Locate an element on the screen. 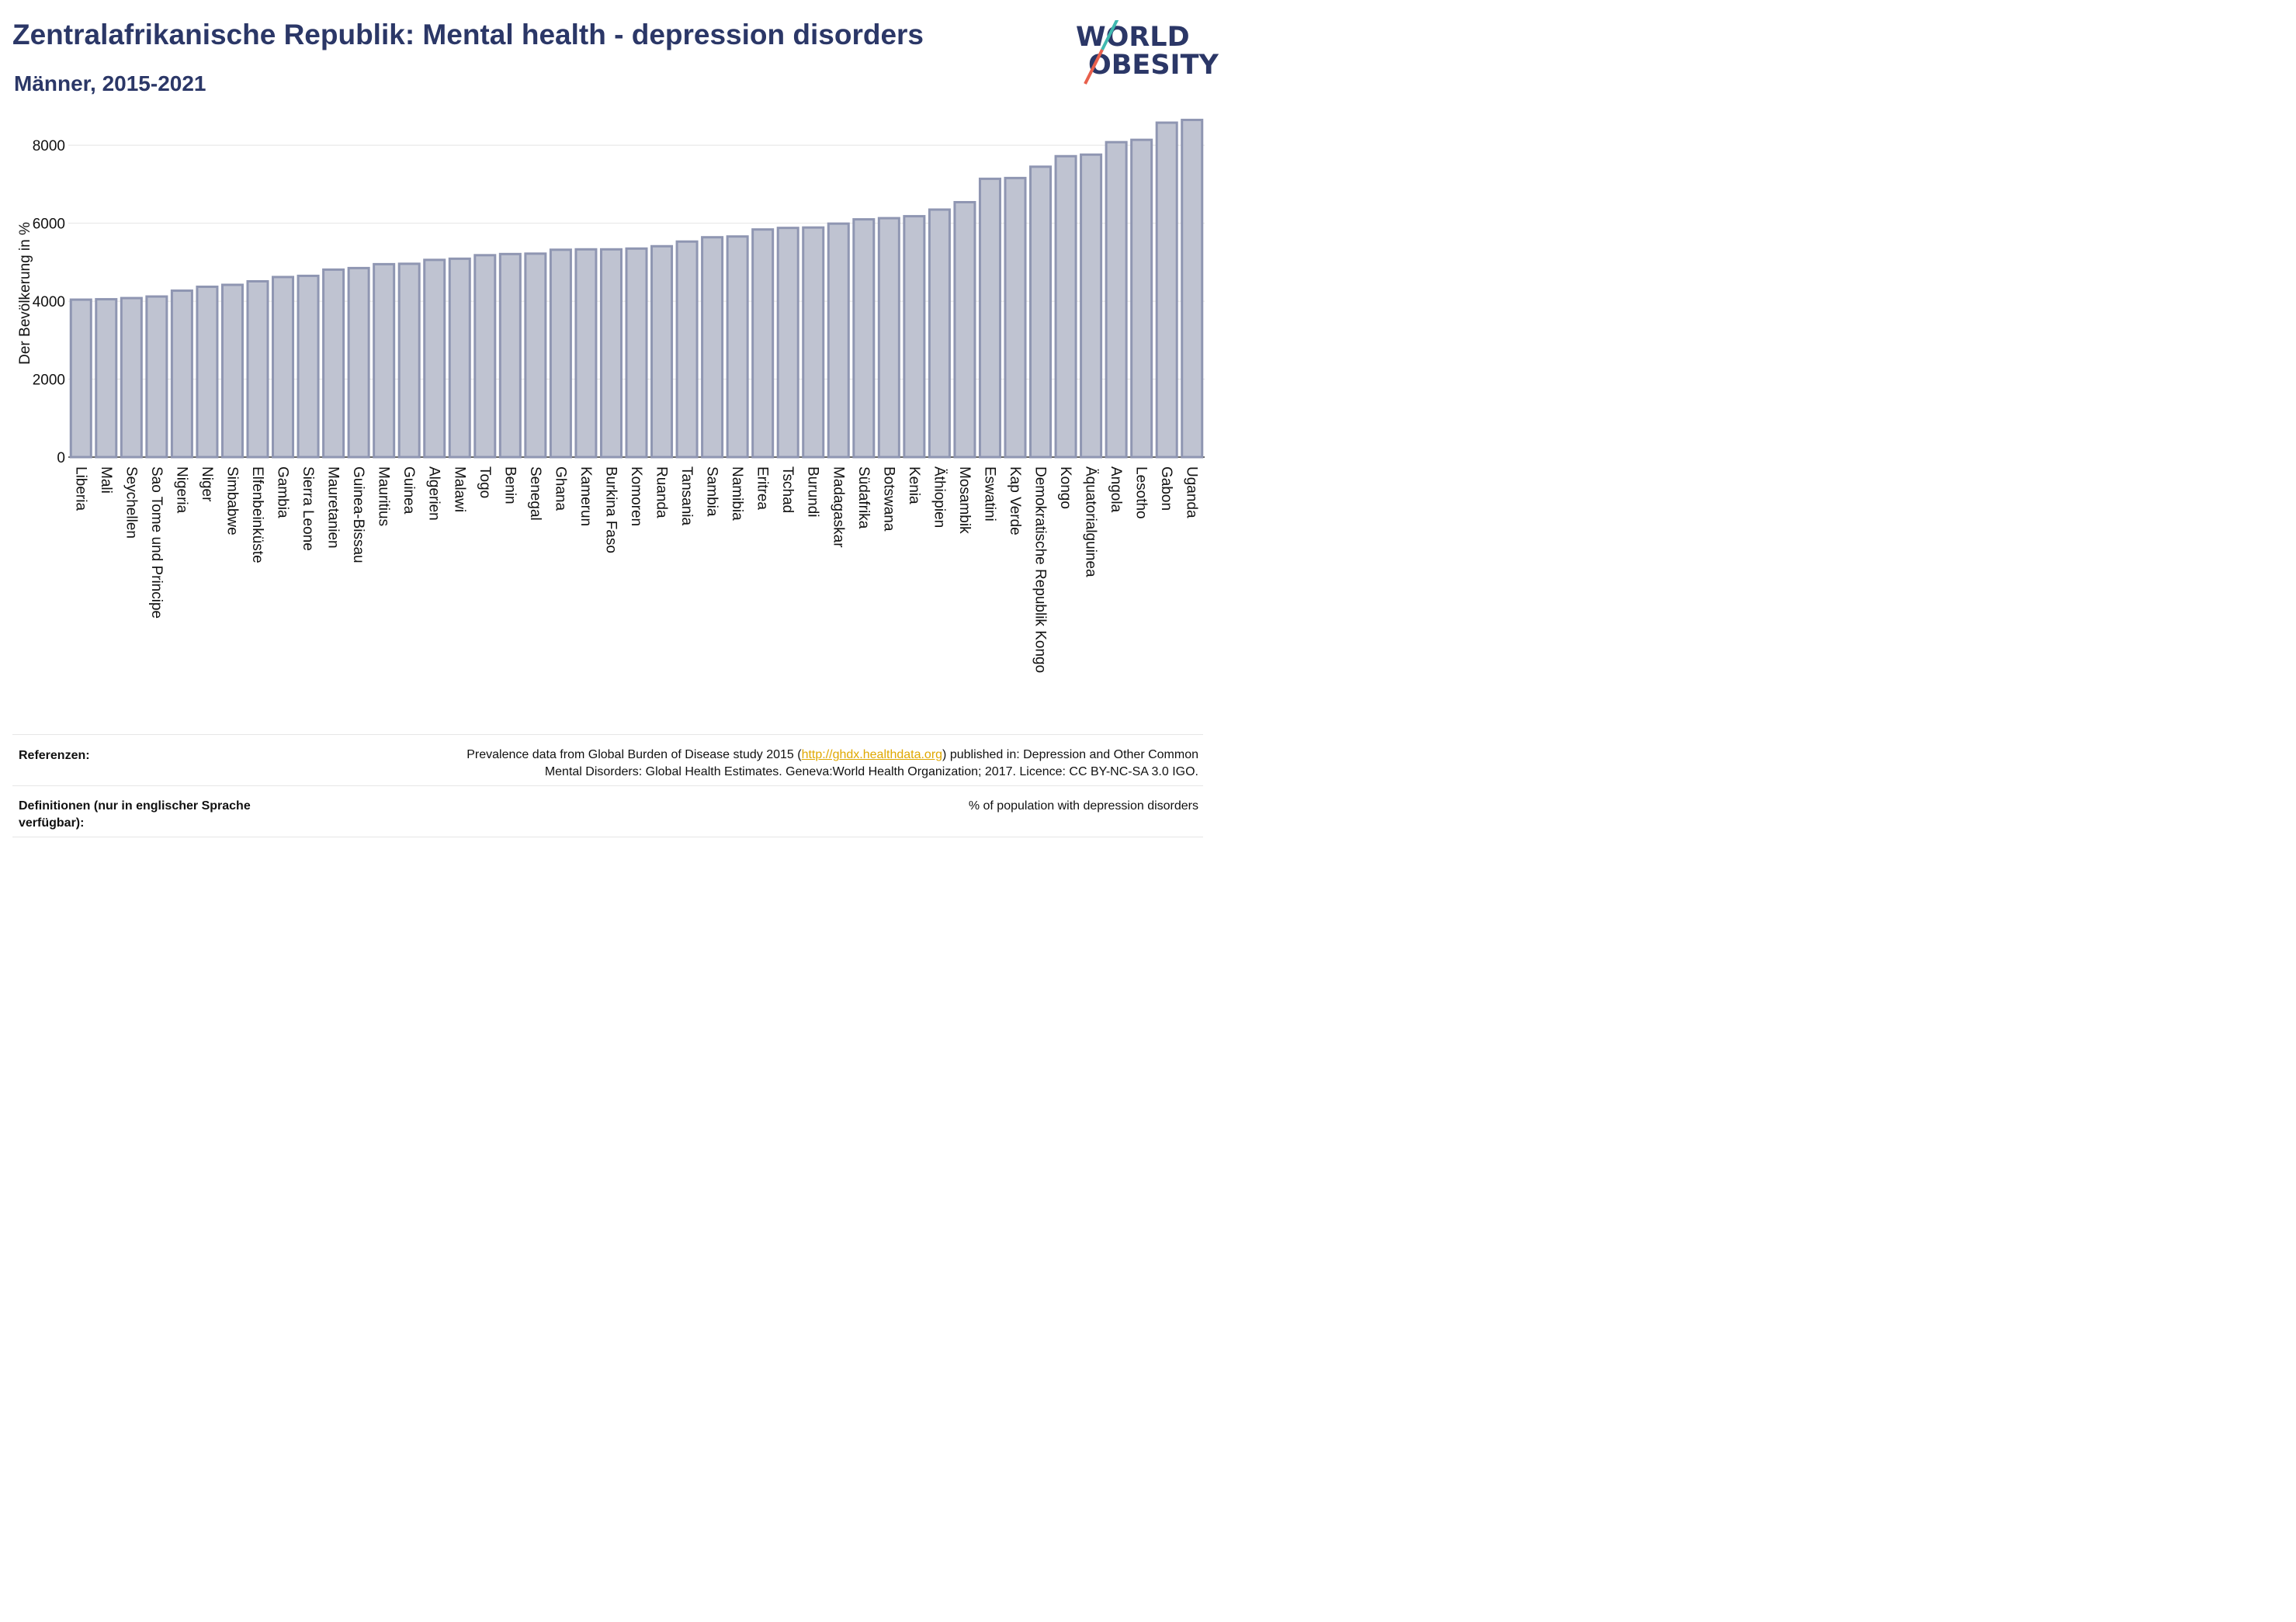  x-tick-label: Burundi is located at coordinates (813, 492).